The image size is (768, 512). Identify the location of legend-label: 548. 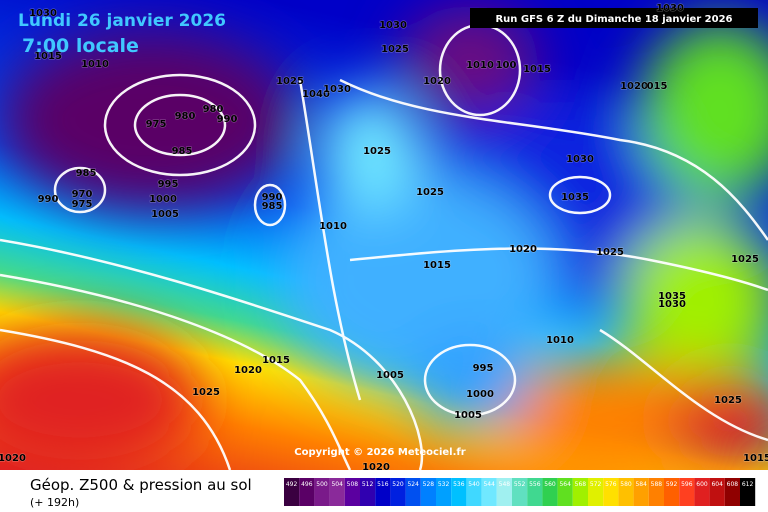
(505, 484).